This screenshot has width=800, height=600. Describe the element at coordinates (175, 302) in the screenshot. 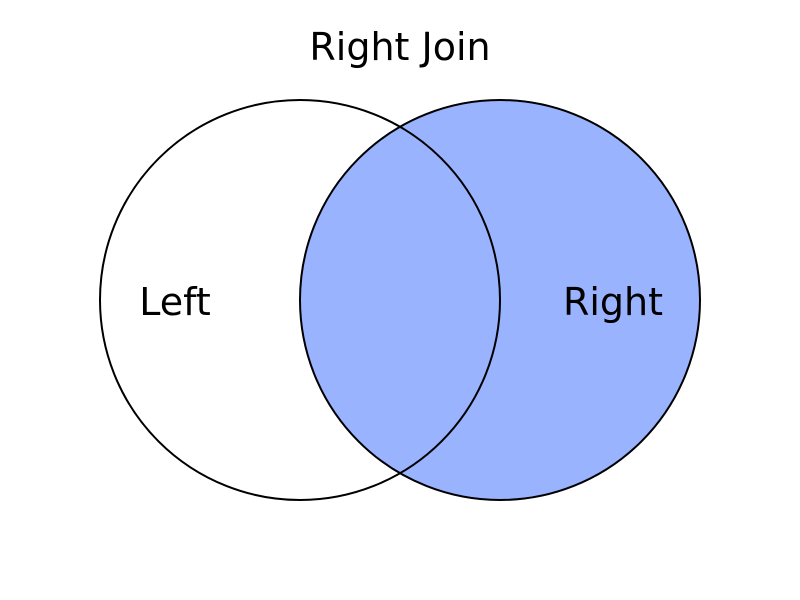

I see `left-set-label: Left` at that location.